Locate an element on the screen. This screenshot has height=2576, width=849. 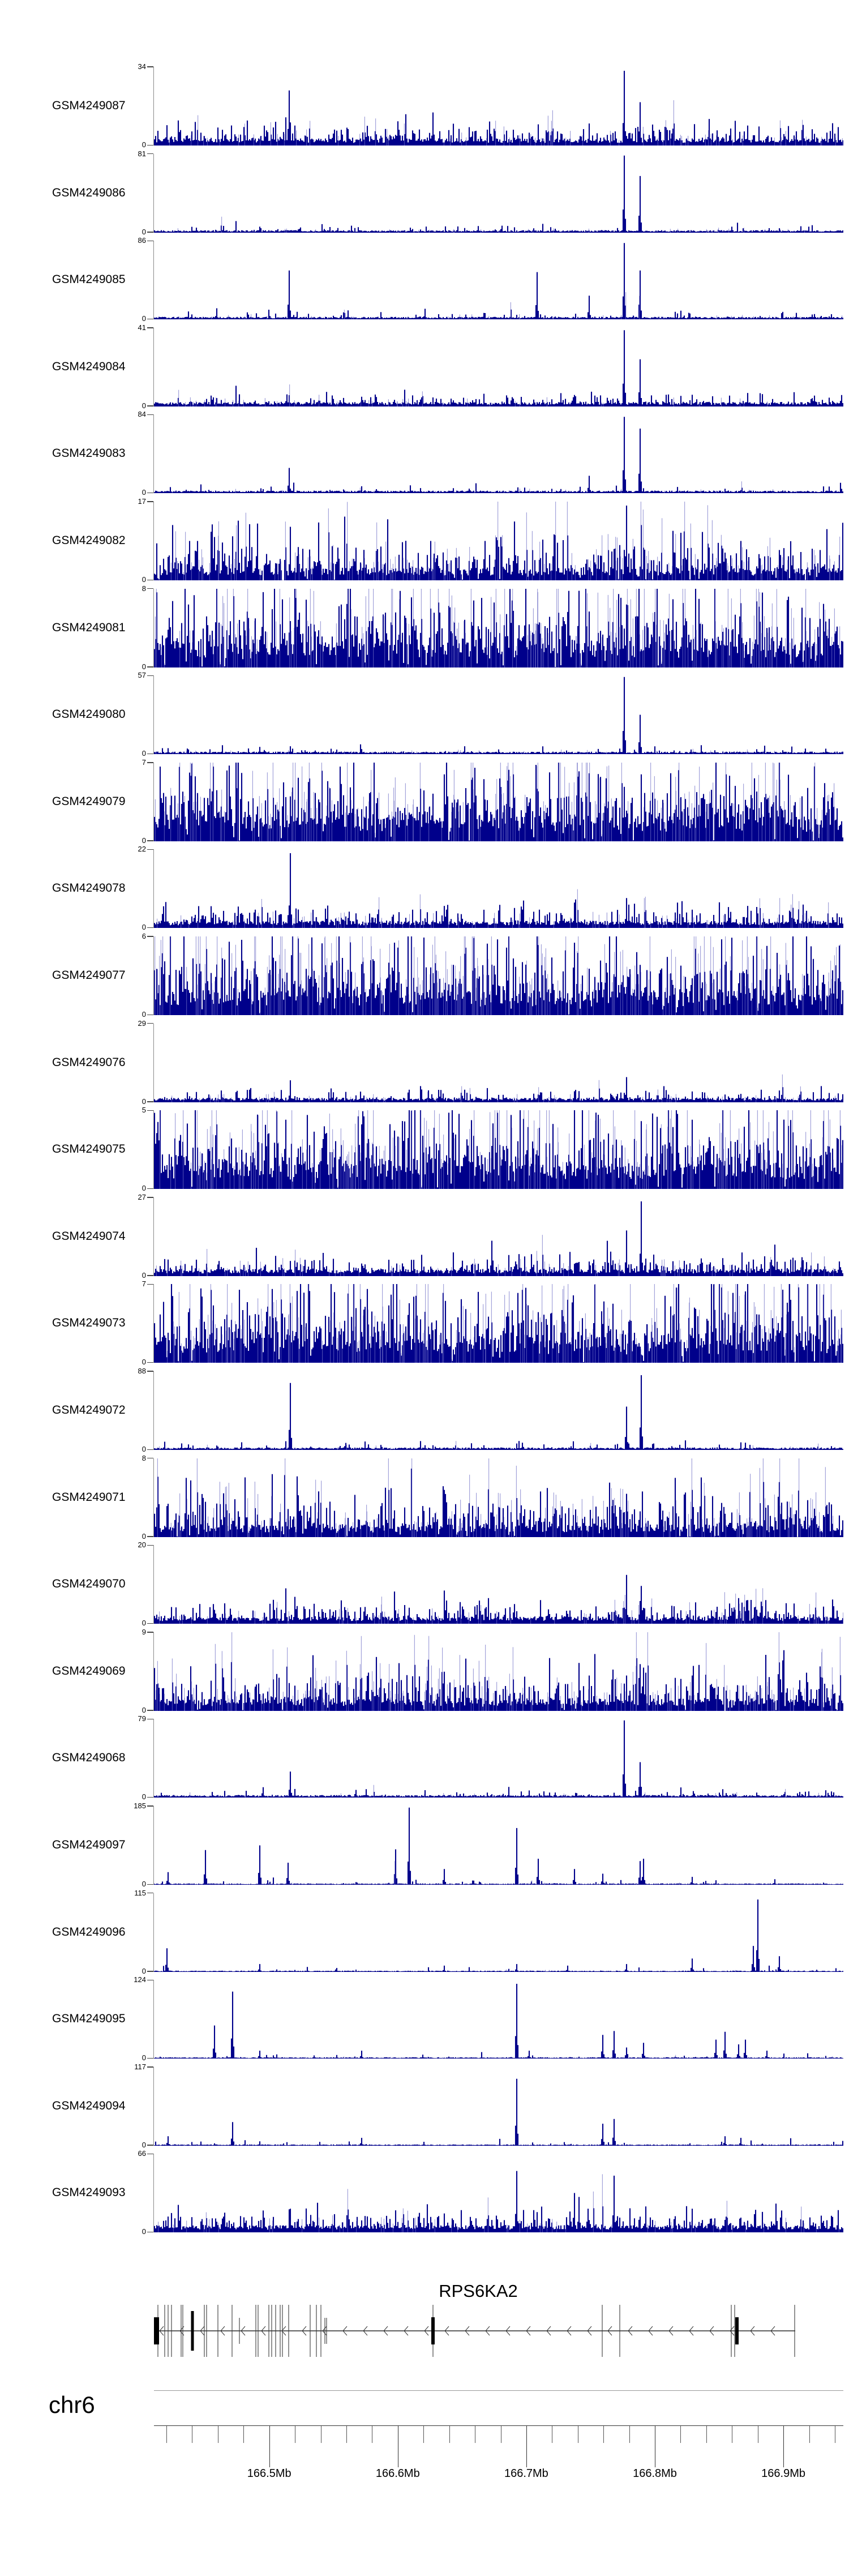
coverage-track-row: GSM4249080 57 0 is located at coordinates (424, 714).